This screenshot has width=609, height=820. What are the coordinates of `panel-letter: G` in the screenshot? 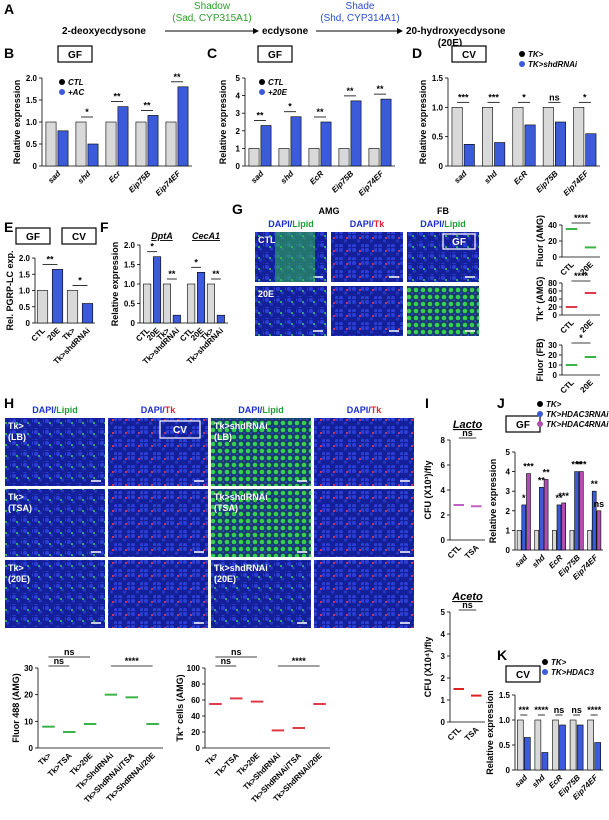 It's located at (237, 209).